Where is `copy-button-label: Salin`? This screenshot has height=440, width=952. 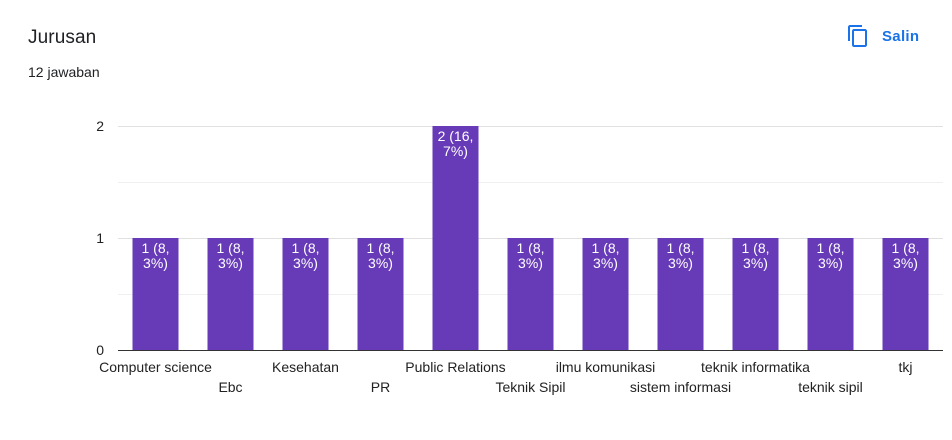 copy-button-label: Salin is located at coordinates (901, 36).